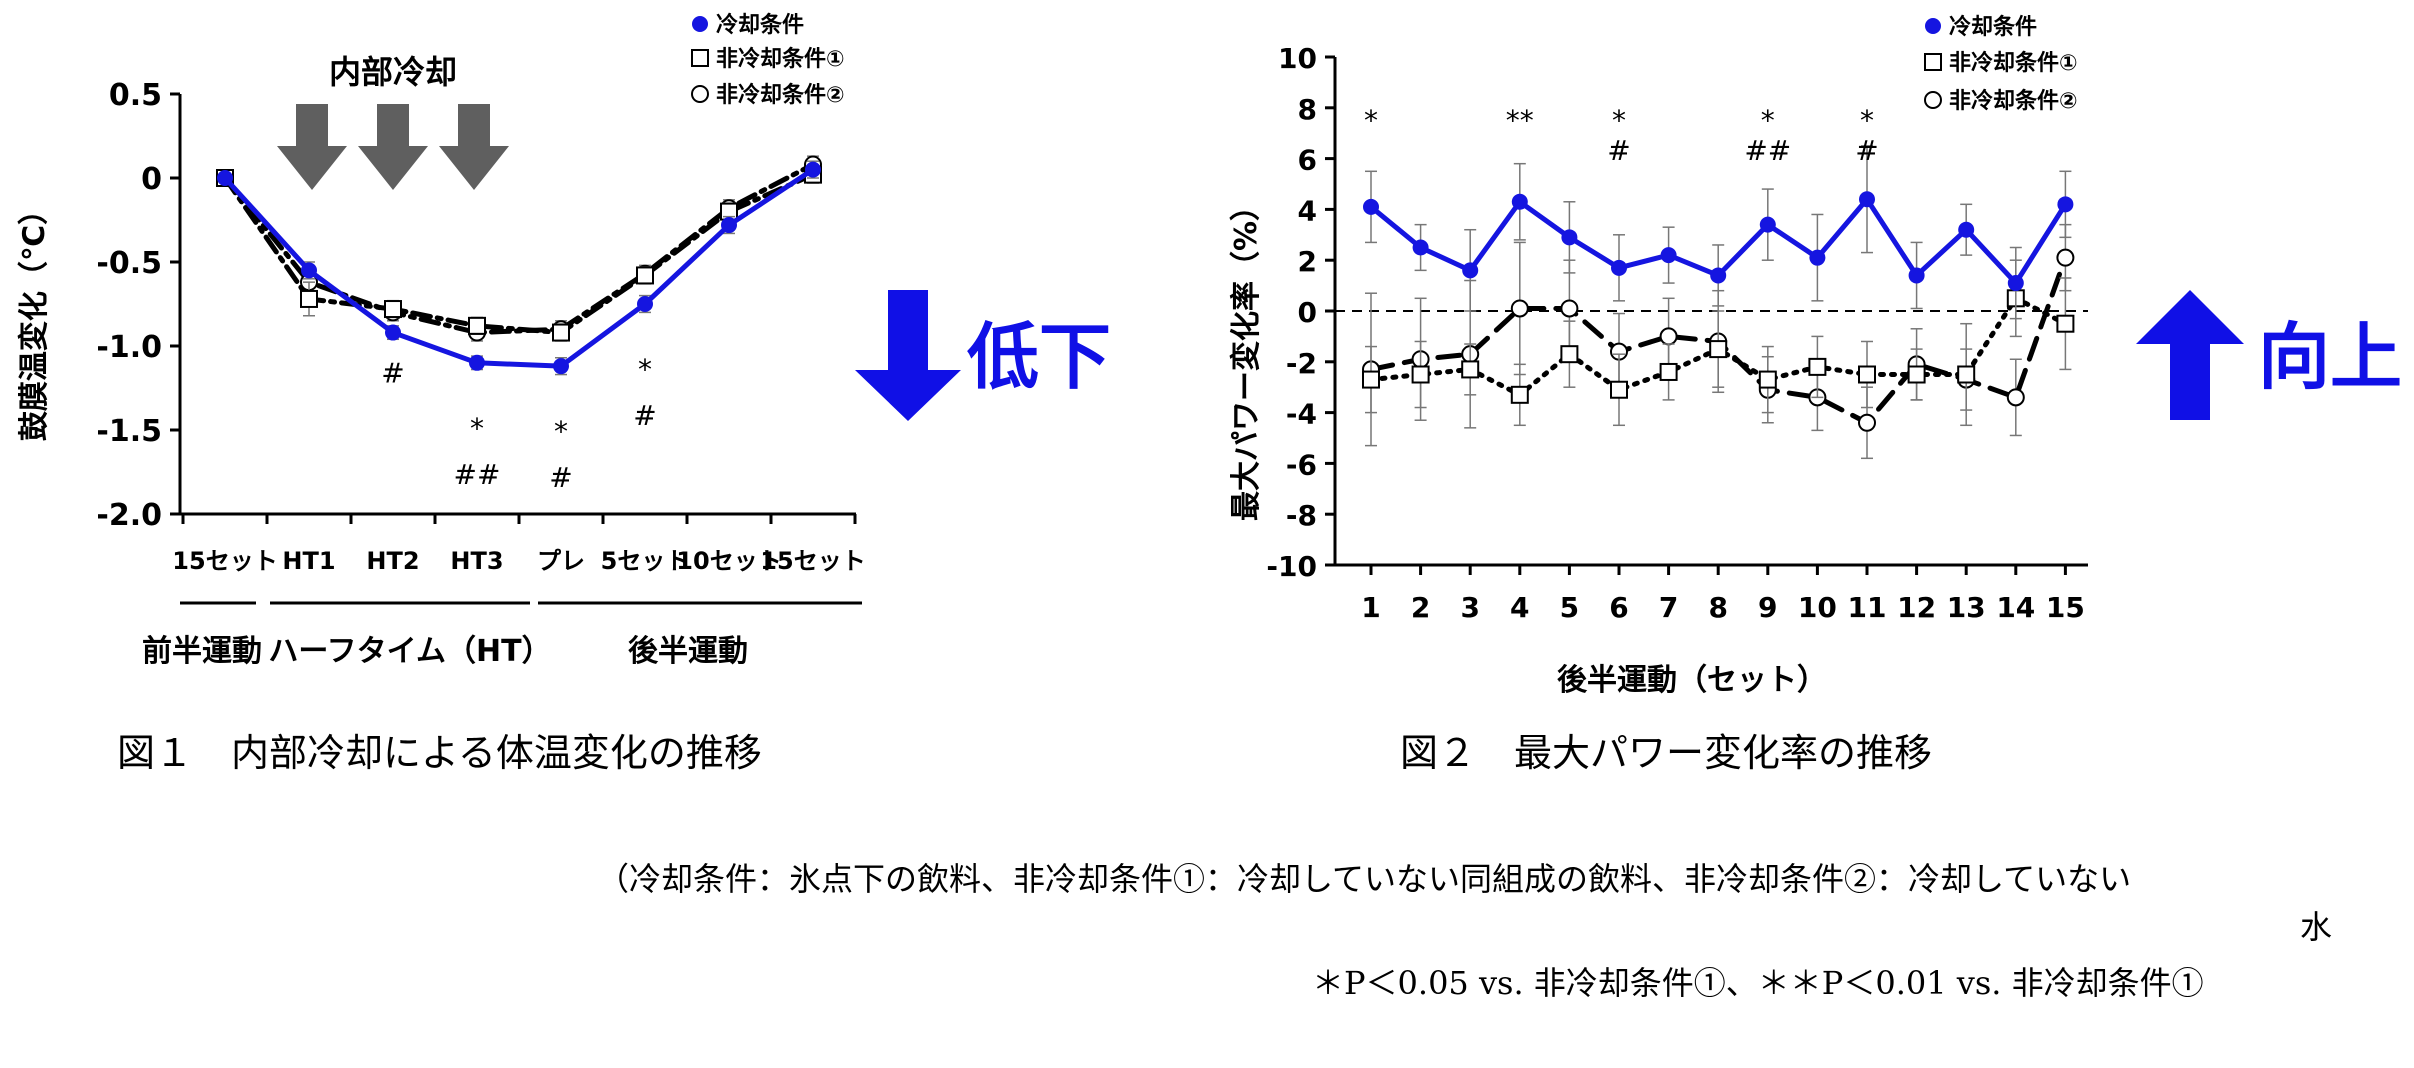  Describe the element at coordinates (502, 635) in the screenshot. I see `figure1-phase-brackets: 前半運動 ハーフタイム（HT） 後半運動` at that location.